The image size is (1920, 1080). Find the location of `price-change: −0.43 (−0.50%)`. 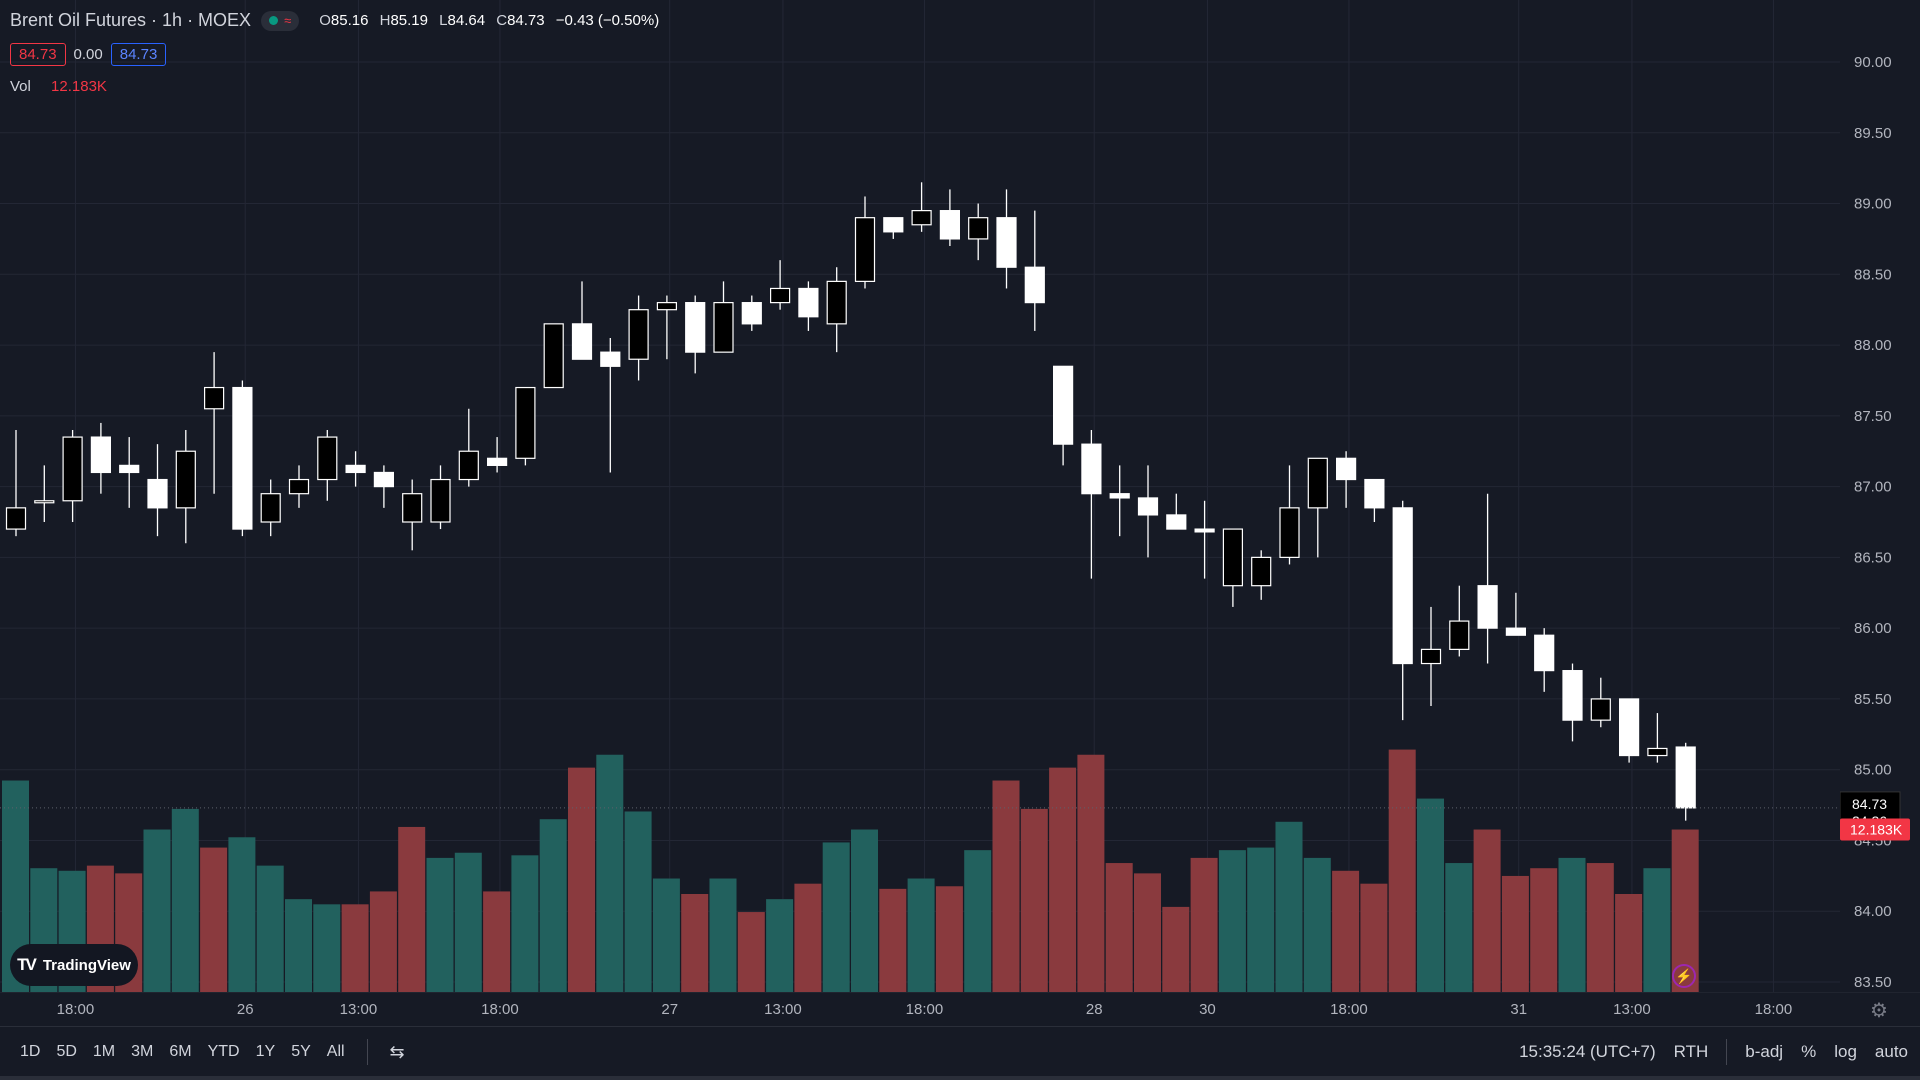

price-change: −0.43 (−0.50%) is located at coordinates (607, 20).